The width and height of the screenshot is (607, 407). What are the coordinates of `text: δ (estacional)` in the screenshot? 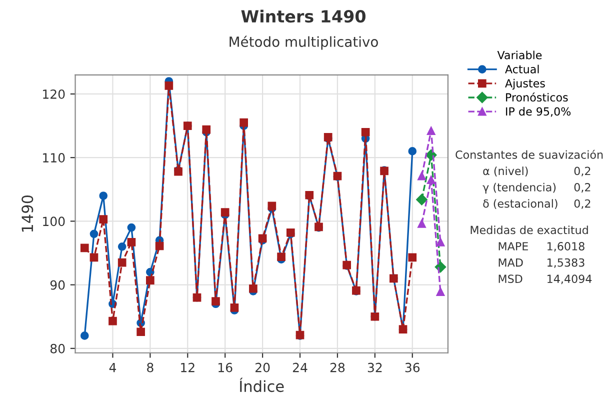 It's located at (520, 204).